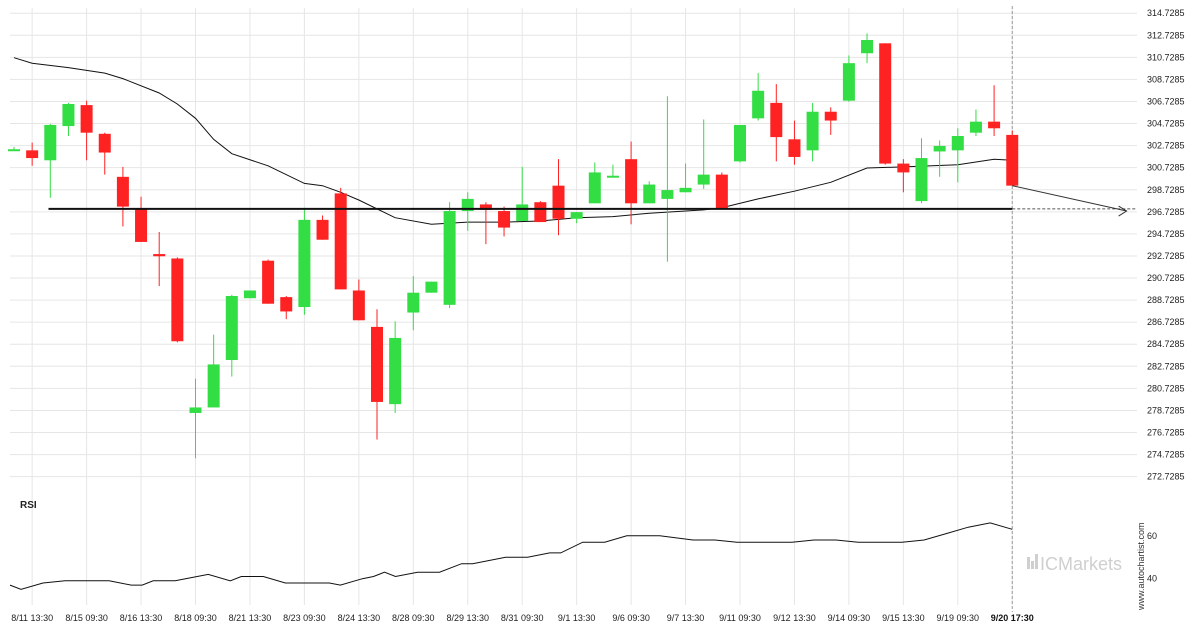  What do you see at coordinates (1166, 477) in the screenshot?
I see `price-tick-label: 272.7285` at bounding box center [1166, 477].